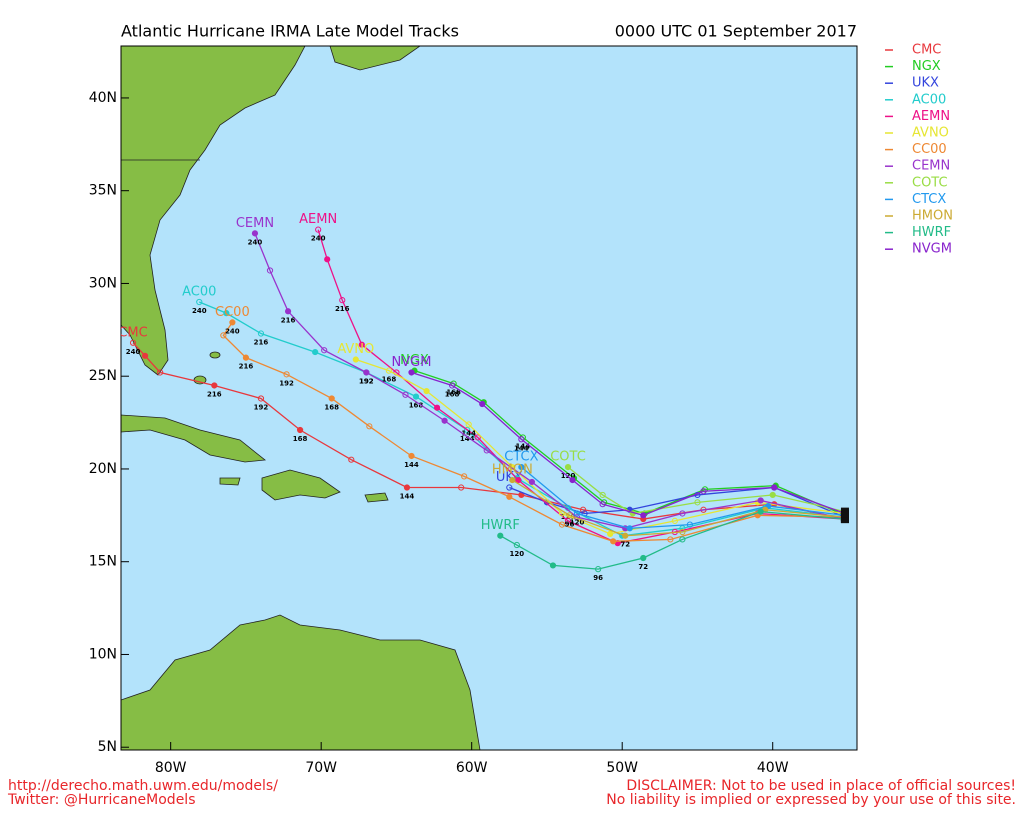 The image size is (1024, 819). What do you see at coordinates (213, 211) in the screenshot?
I see `north-america` at bounding box center [213, 211].